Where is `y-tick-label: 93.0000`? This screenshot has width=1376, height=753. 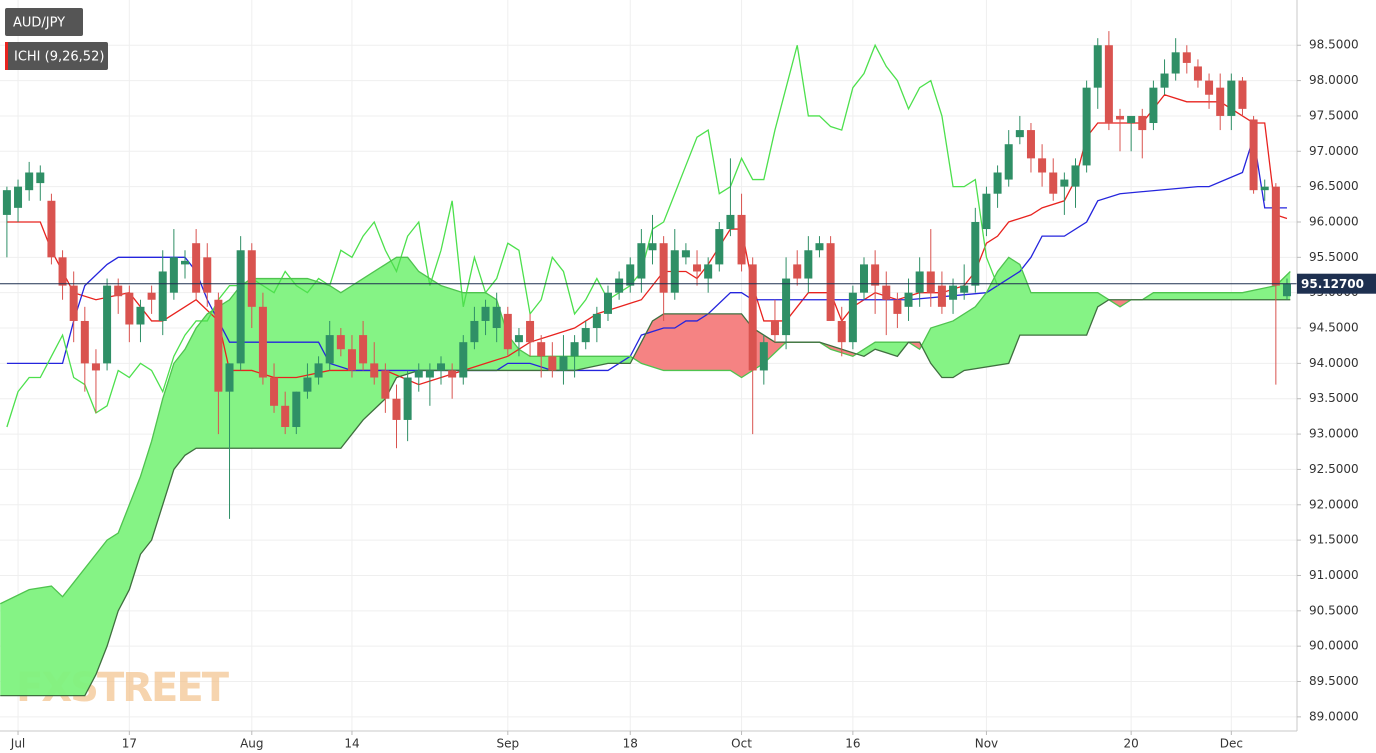 y-tick-label: 93.0000 is located at coordinates (1334, 434).